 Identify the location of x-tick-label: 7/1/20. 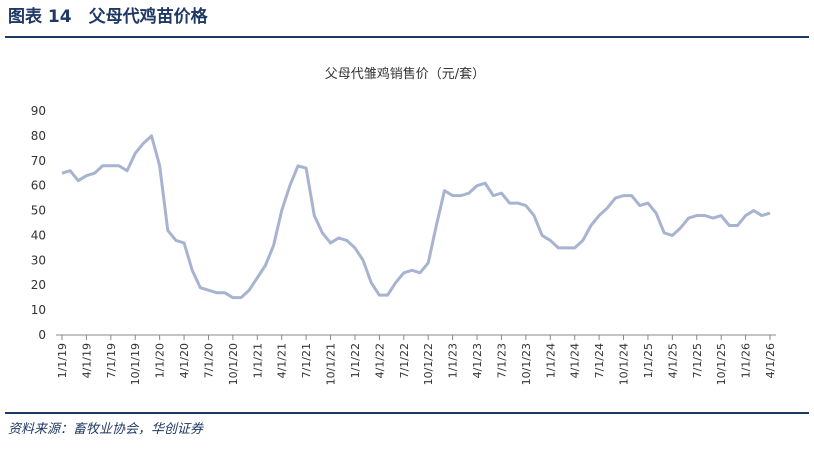
(208, 360).